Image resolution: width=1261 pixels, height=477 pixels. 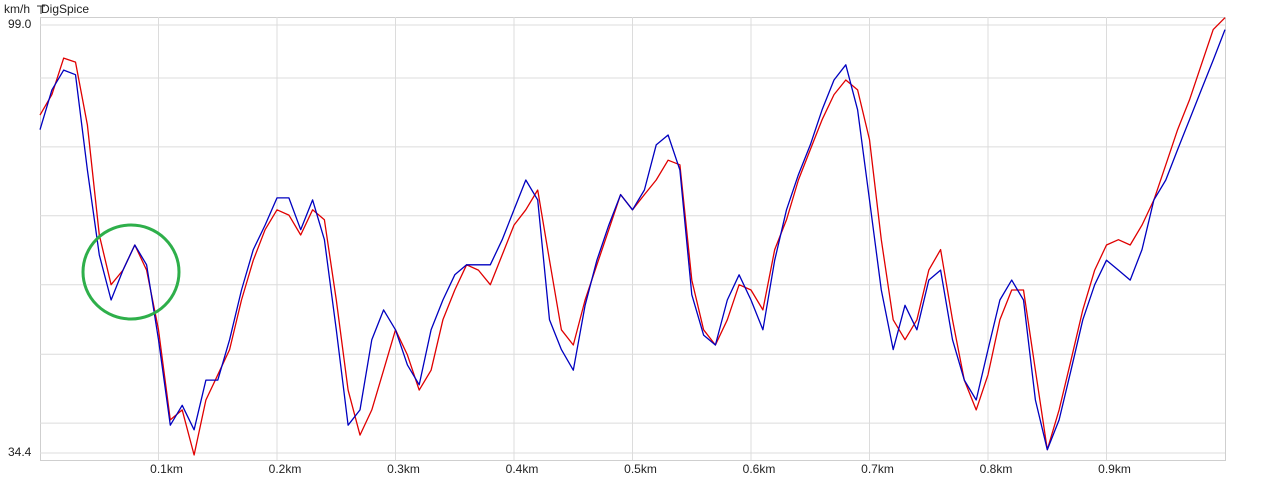 I want to click on x-tick-label: 0.2km, so click(x=285, y=469).